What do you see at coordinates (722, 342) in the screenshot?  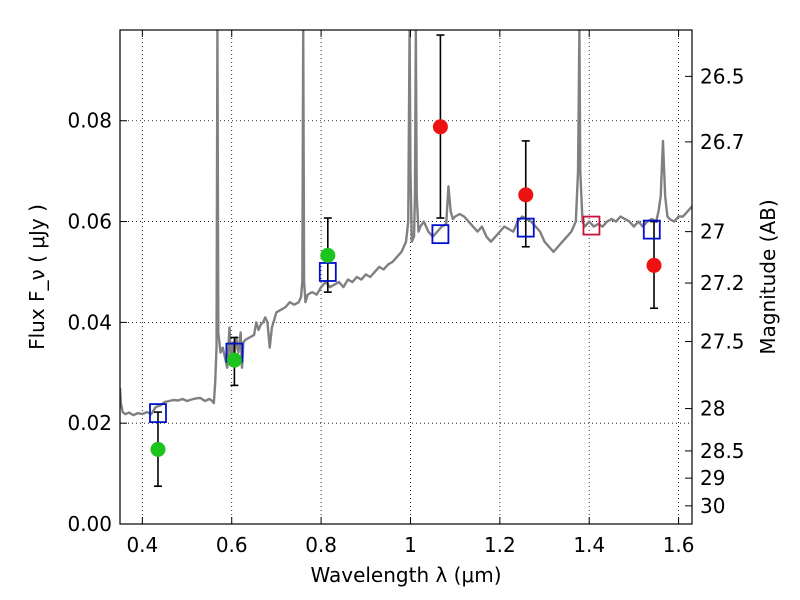 I see `magnitude-tick-label: 27.5` at bounding box center [722, 342].